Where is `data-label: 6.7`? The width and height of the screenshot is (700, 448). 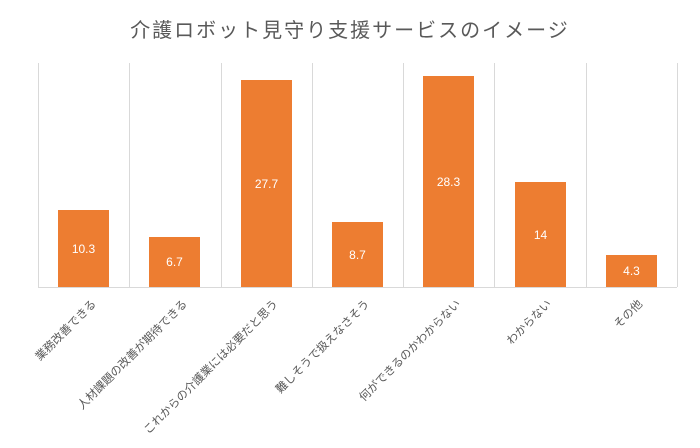 data-label: 6.7 is located at coordinates (174, 262).